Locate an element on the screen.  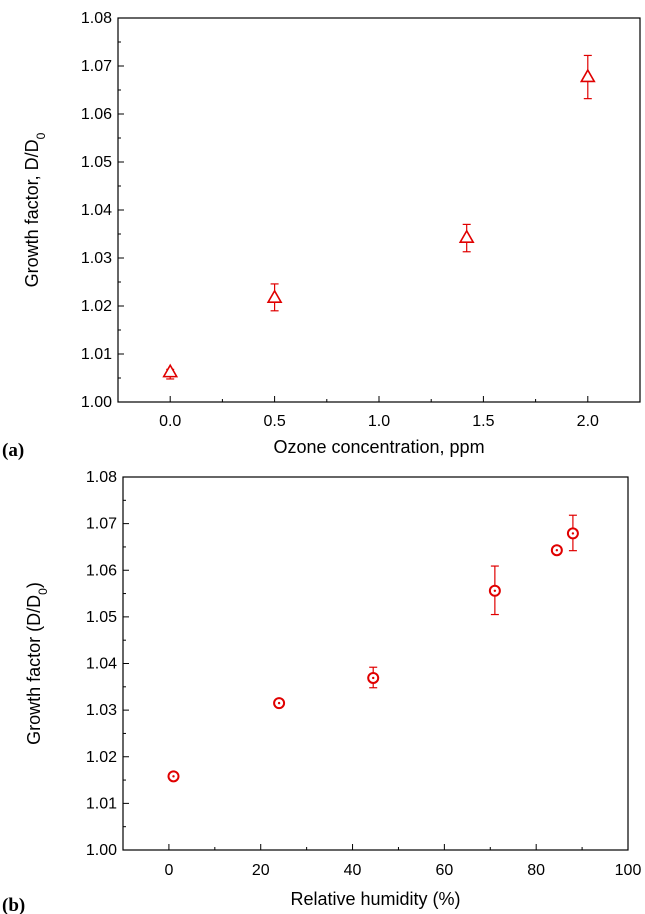
x-tick-label: 40 is located at coordinates (353, 870).